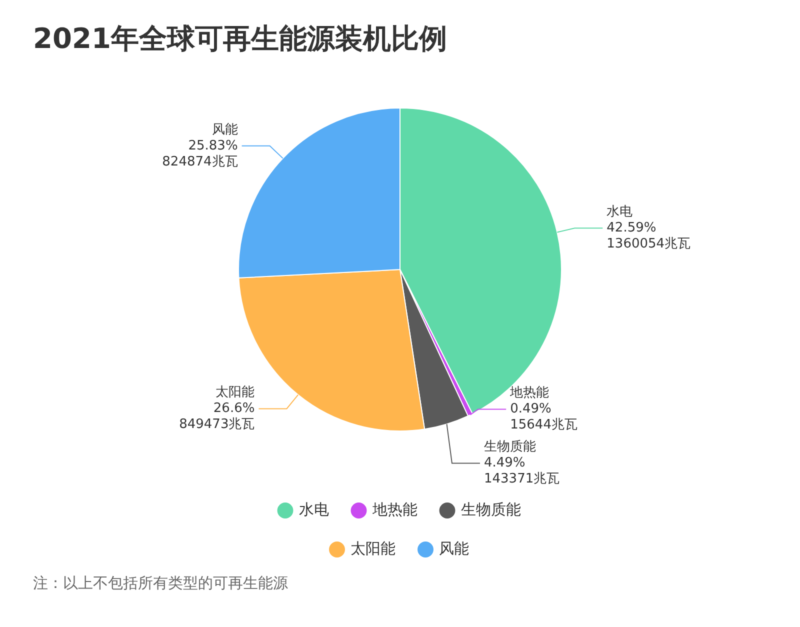 This screenshot has width=800, height=627. I want to click on data-label: 42.59% 1360054兆瓦, so click(648, 236).